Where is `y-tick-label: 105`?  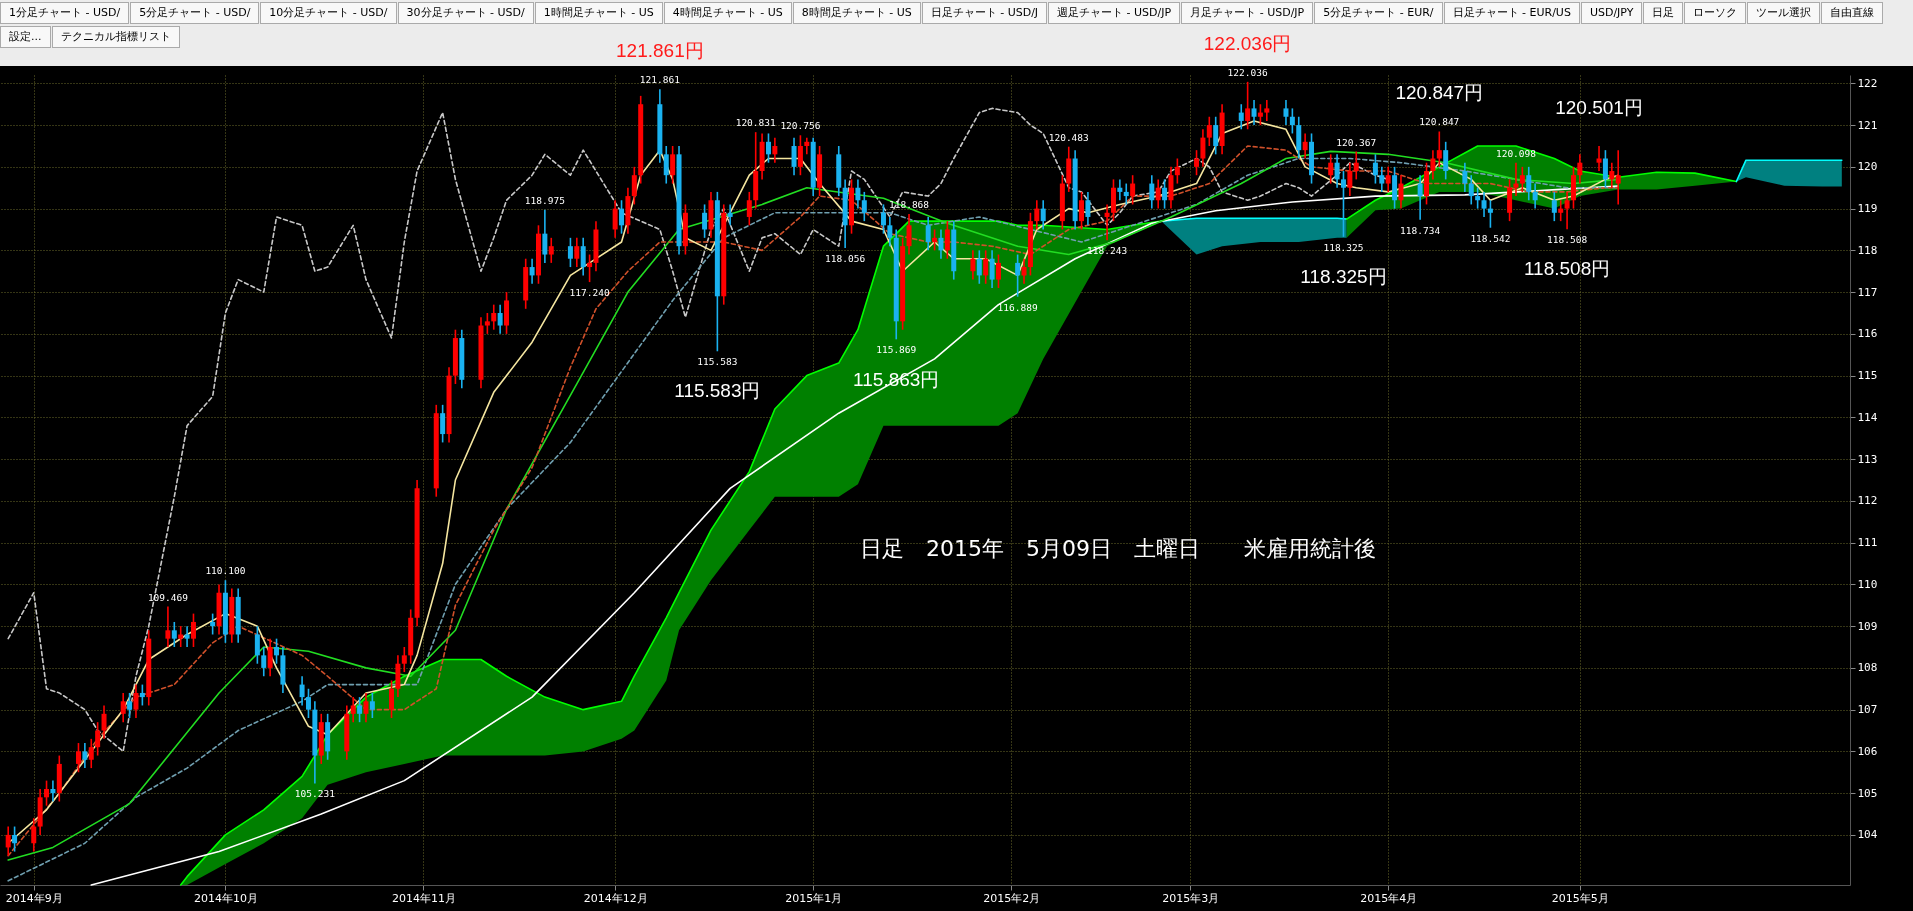 y-tick-label: 105 is located at coordinates (1867, 793).